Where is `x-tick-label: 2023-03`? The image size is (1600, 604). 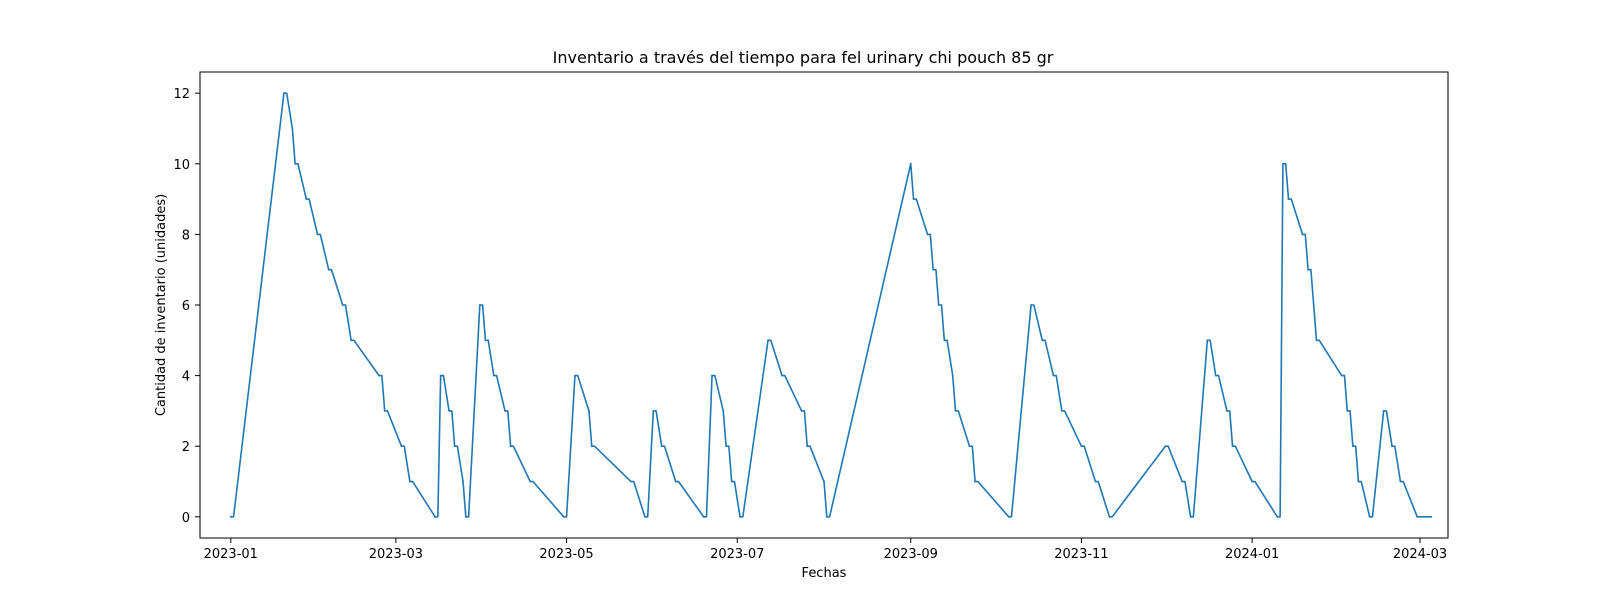 x-tick-label: 2023-03 is located at coordinates (396, 554).